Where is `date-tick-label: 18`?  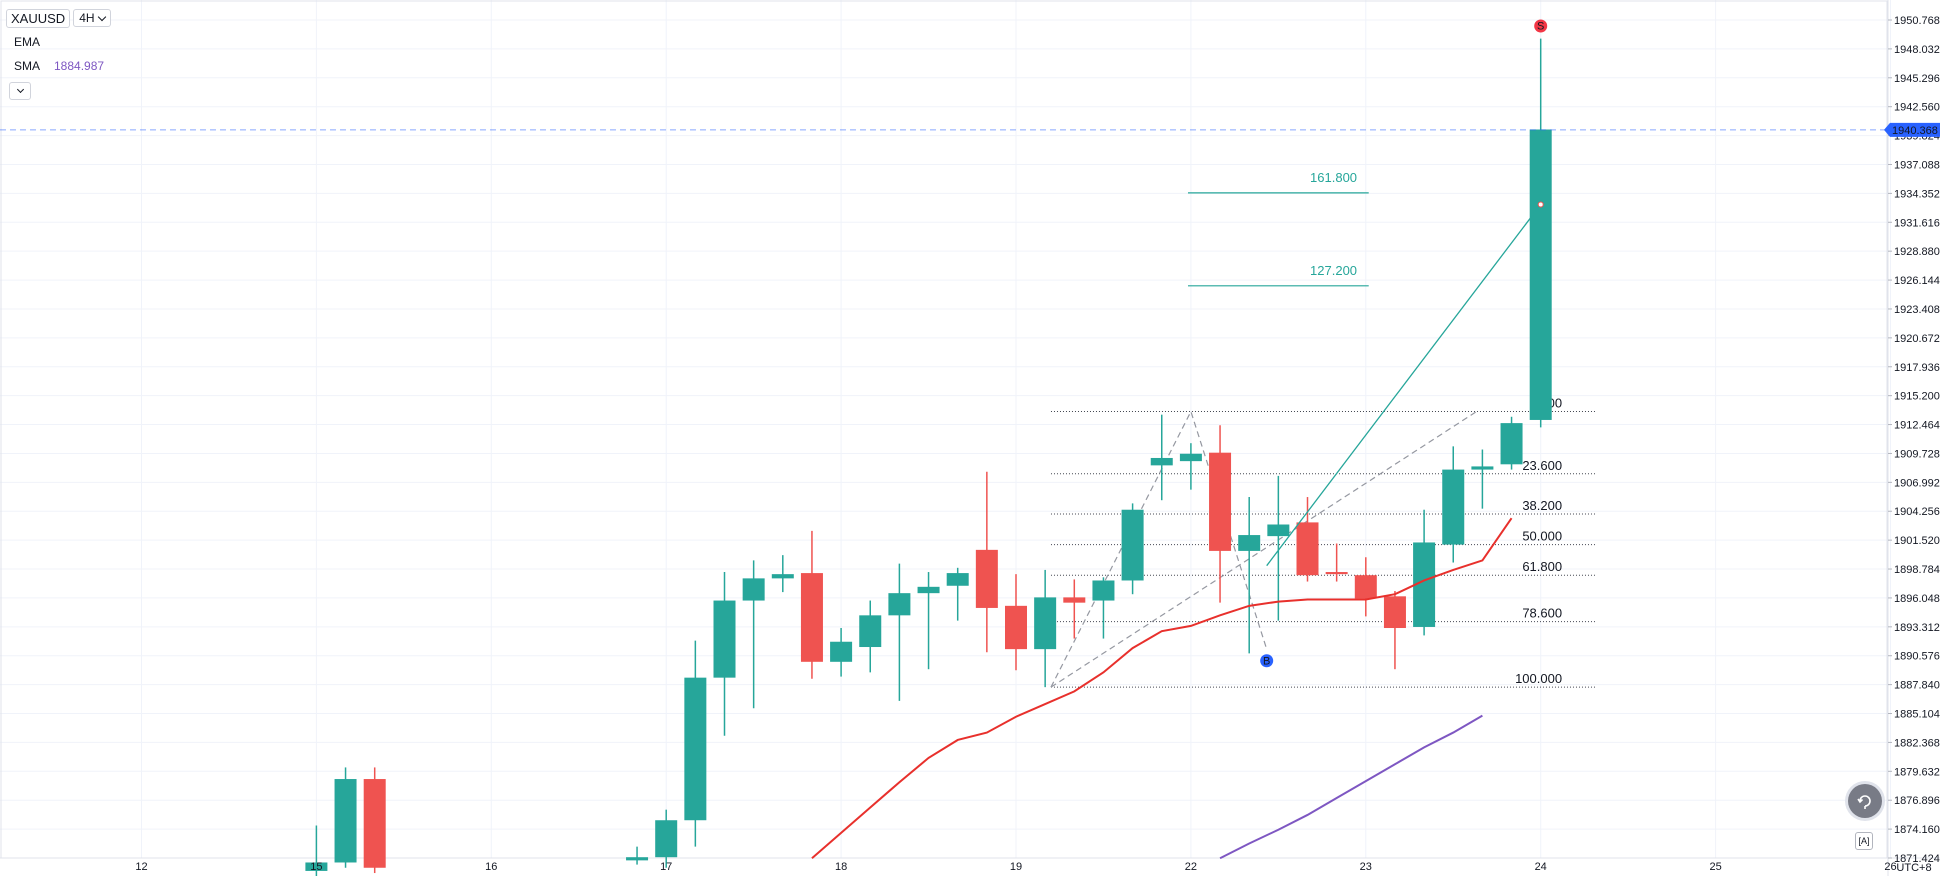 date-tick-label: 18 is located at coordinates (841, 867).